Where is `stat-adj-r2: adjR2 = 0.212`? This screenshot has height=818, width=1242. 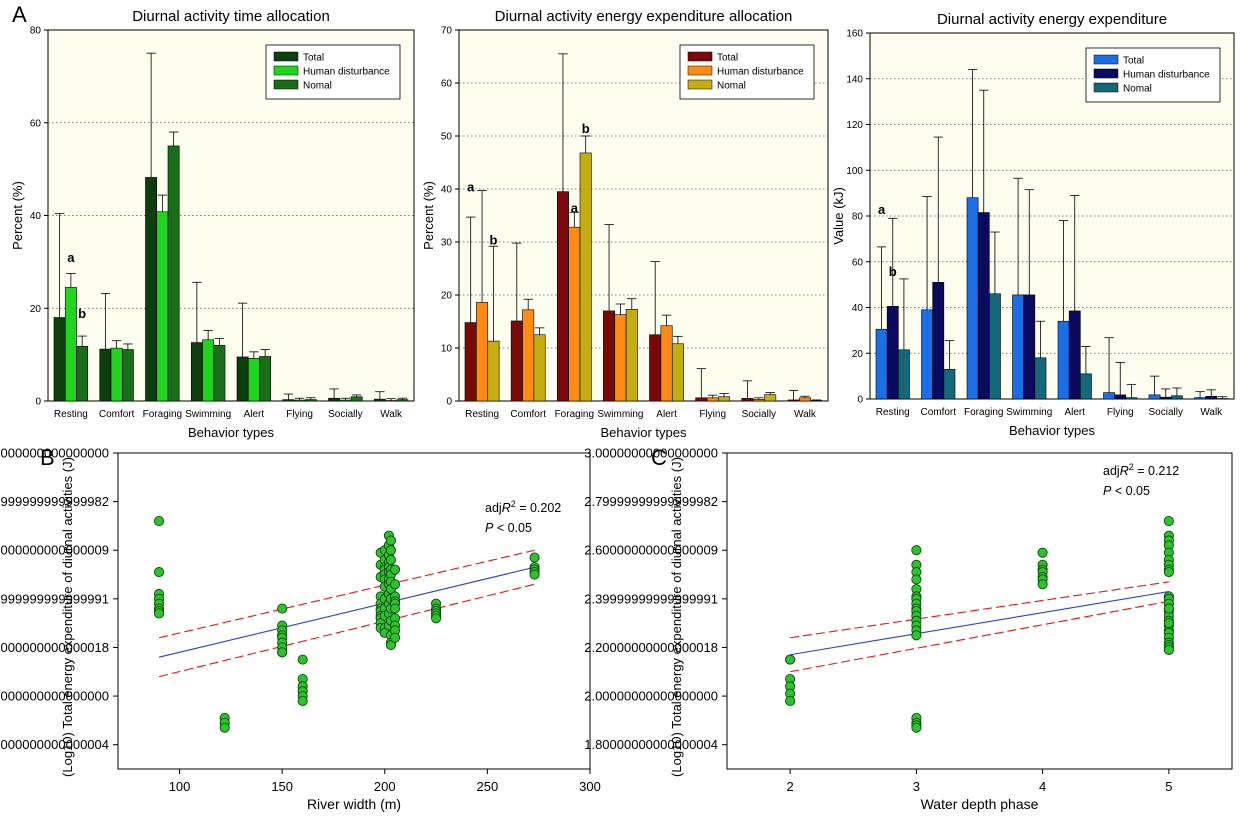
stat-adj-r2: adjR2 = 0.212 is located at coordinates (1141, 470).